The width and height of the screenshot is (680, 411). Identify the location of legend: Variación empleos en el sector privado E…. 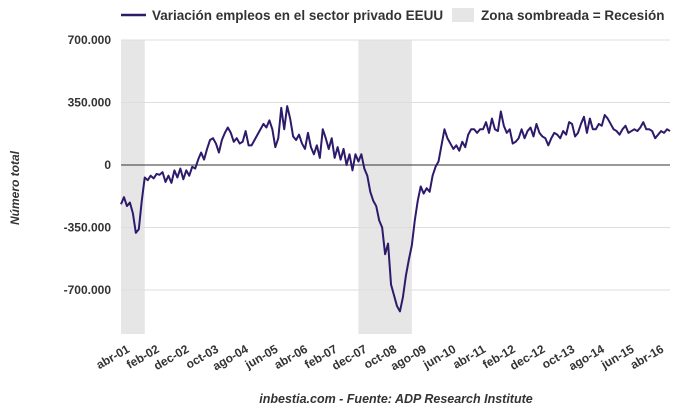
(392, 15).